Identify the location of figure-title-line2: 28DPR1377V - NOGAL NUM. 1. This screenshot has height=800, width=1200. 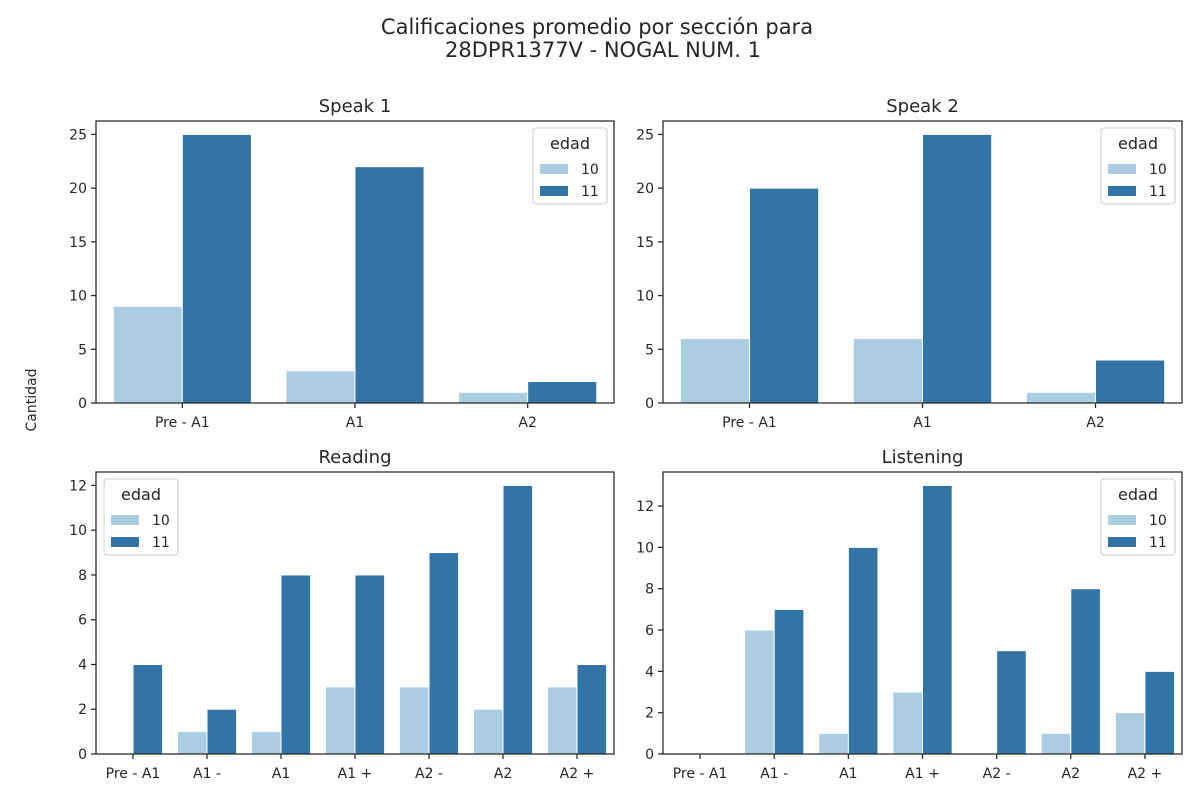
(603, 50).